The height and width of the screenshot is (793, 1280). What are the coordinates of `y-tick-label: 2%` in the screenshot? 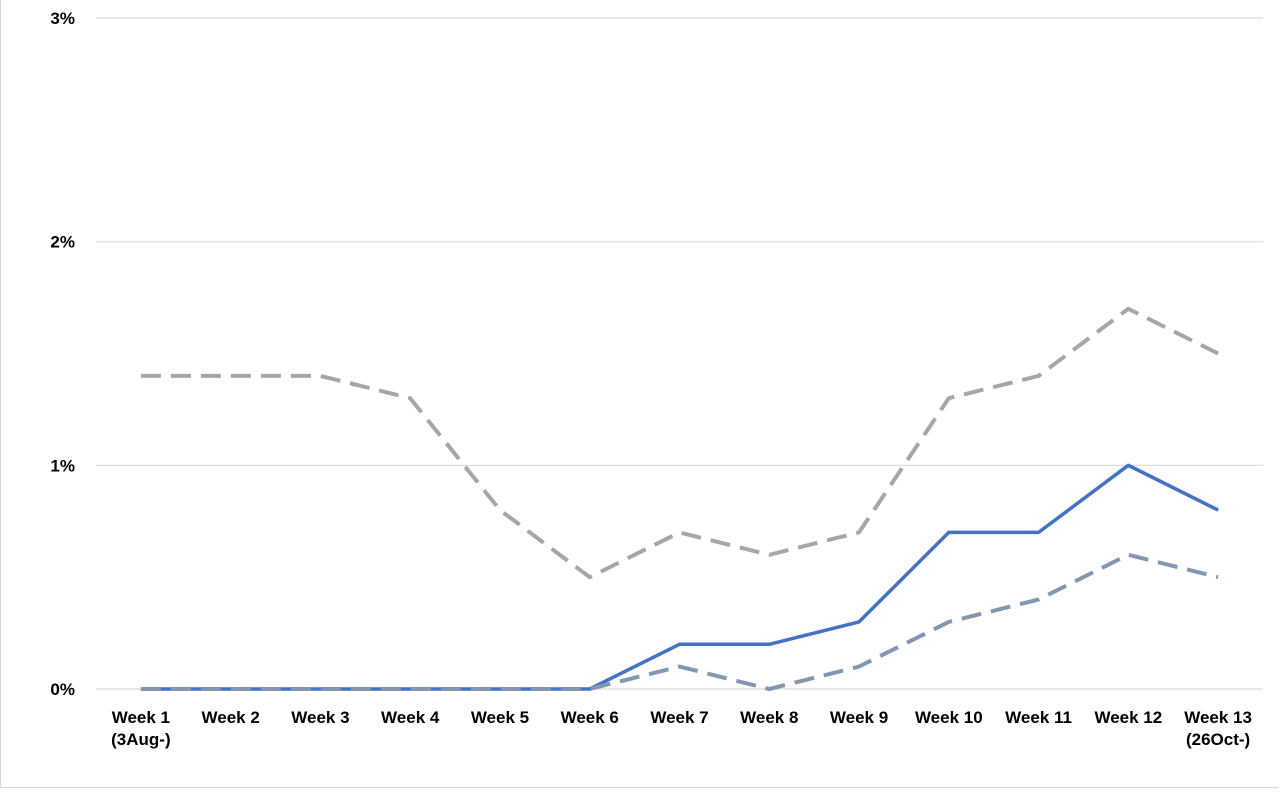 It's located at (62, 242).